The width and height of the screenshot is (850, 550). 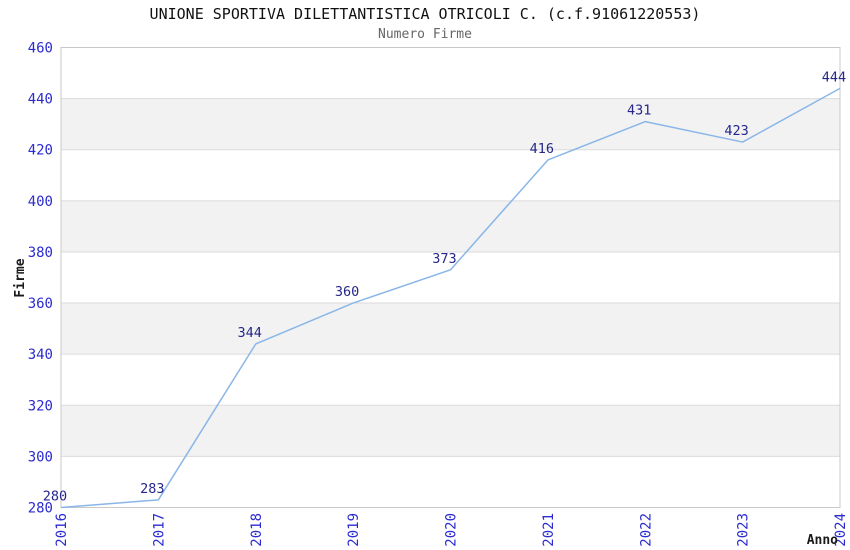 I want to click on y-tick-label: 460, so click(x=40, y=49).